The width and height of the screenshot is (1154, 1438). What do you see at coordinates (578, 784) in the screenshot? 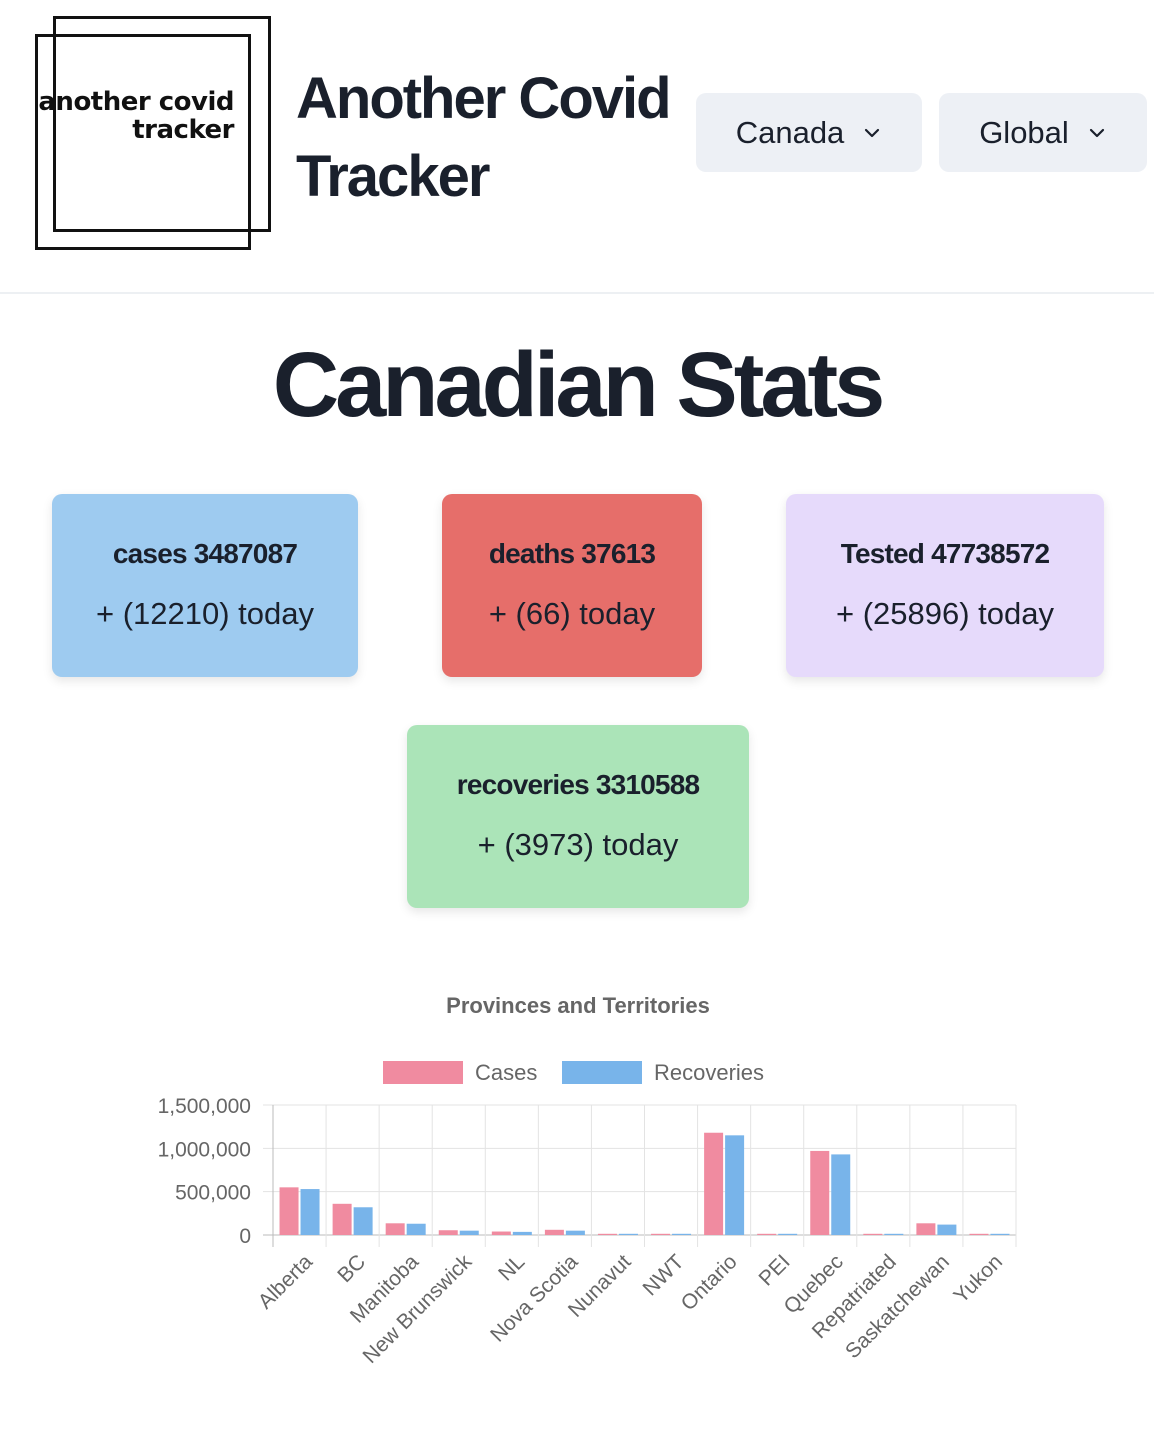
I see `recoveries-total: recoveries 3310588` at bounding box center [578, 784].